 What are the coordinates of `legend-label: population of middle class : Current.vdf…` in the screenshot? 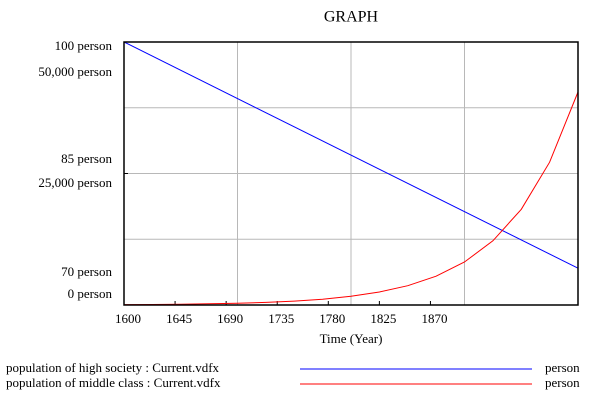 It's located at (113, 382).